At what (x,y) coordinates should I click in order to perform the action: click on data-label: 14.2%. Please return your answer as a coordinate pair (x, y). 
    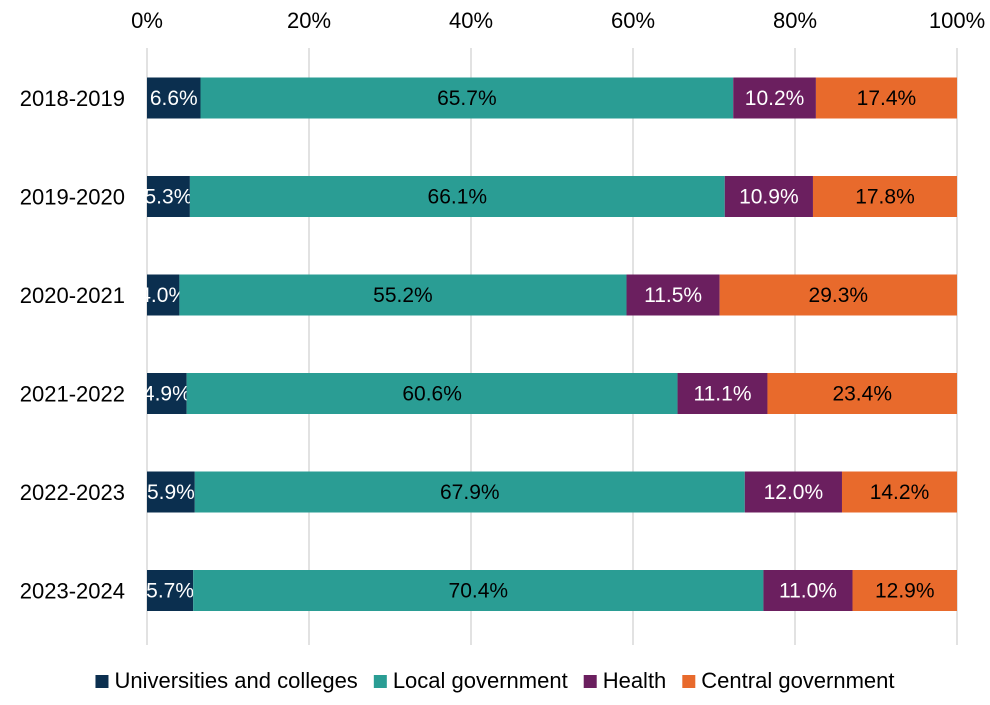
    Looking at the image, I should click on (900, 492).